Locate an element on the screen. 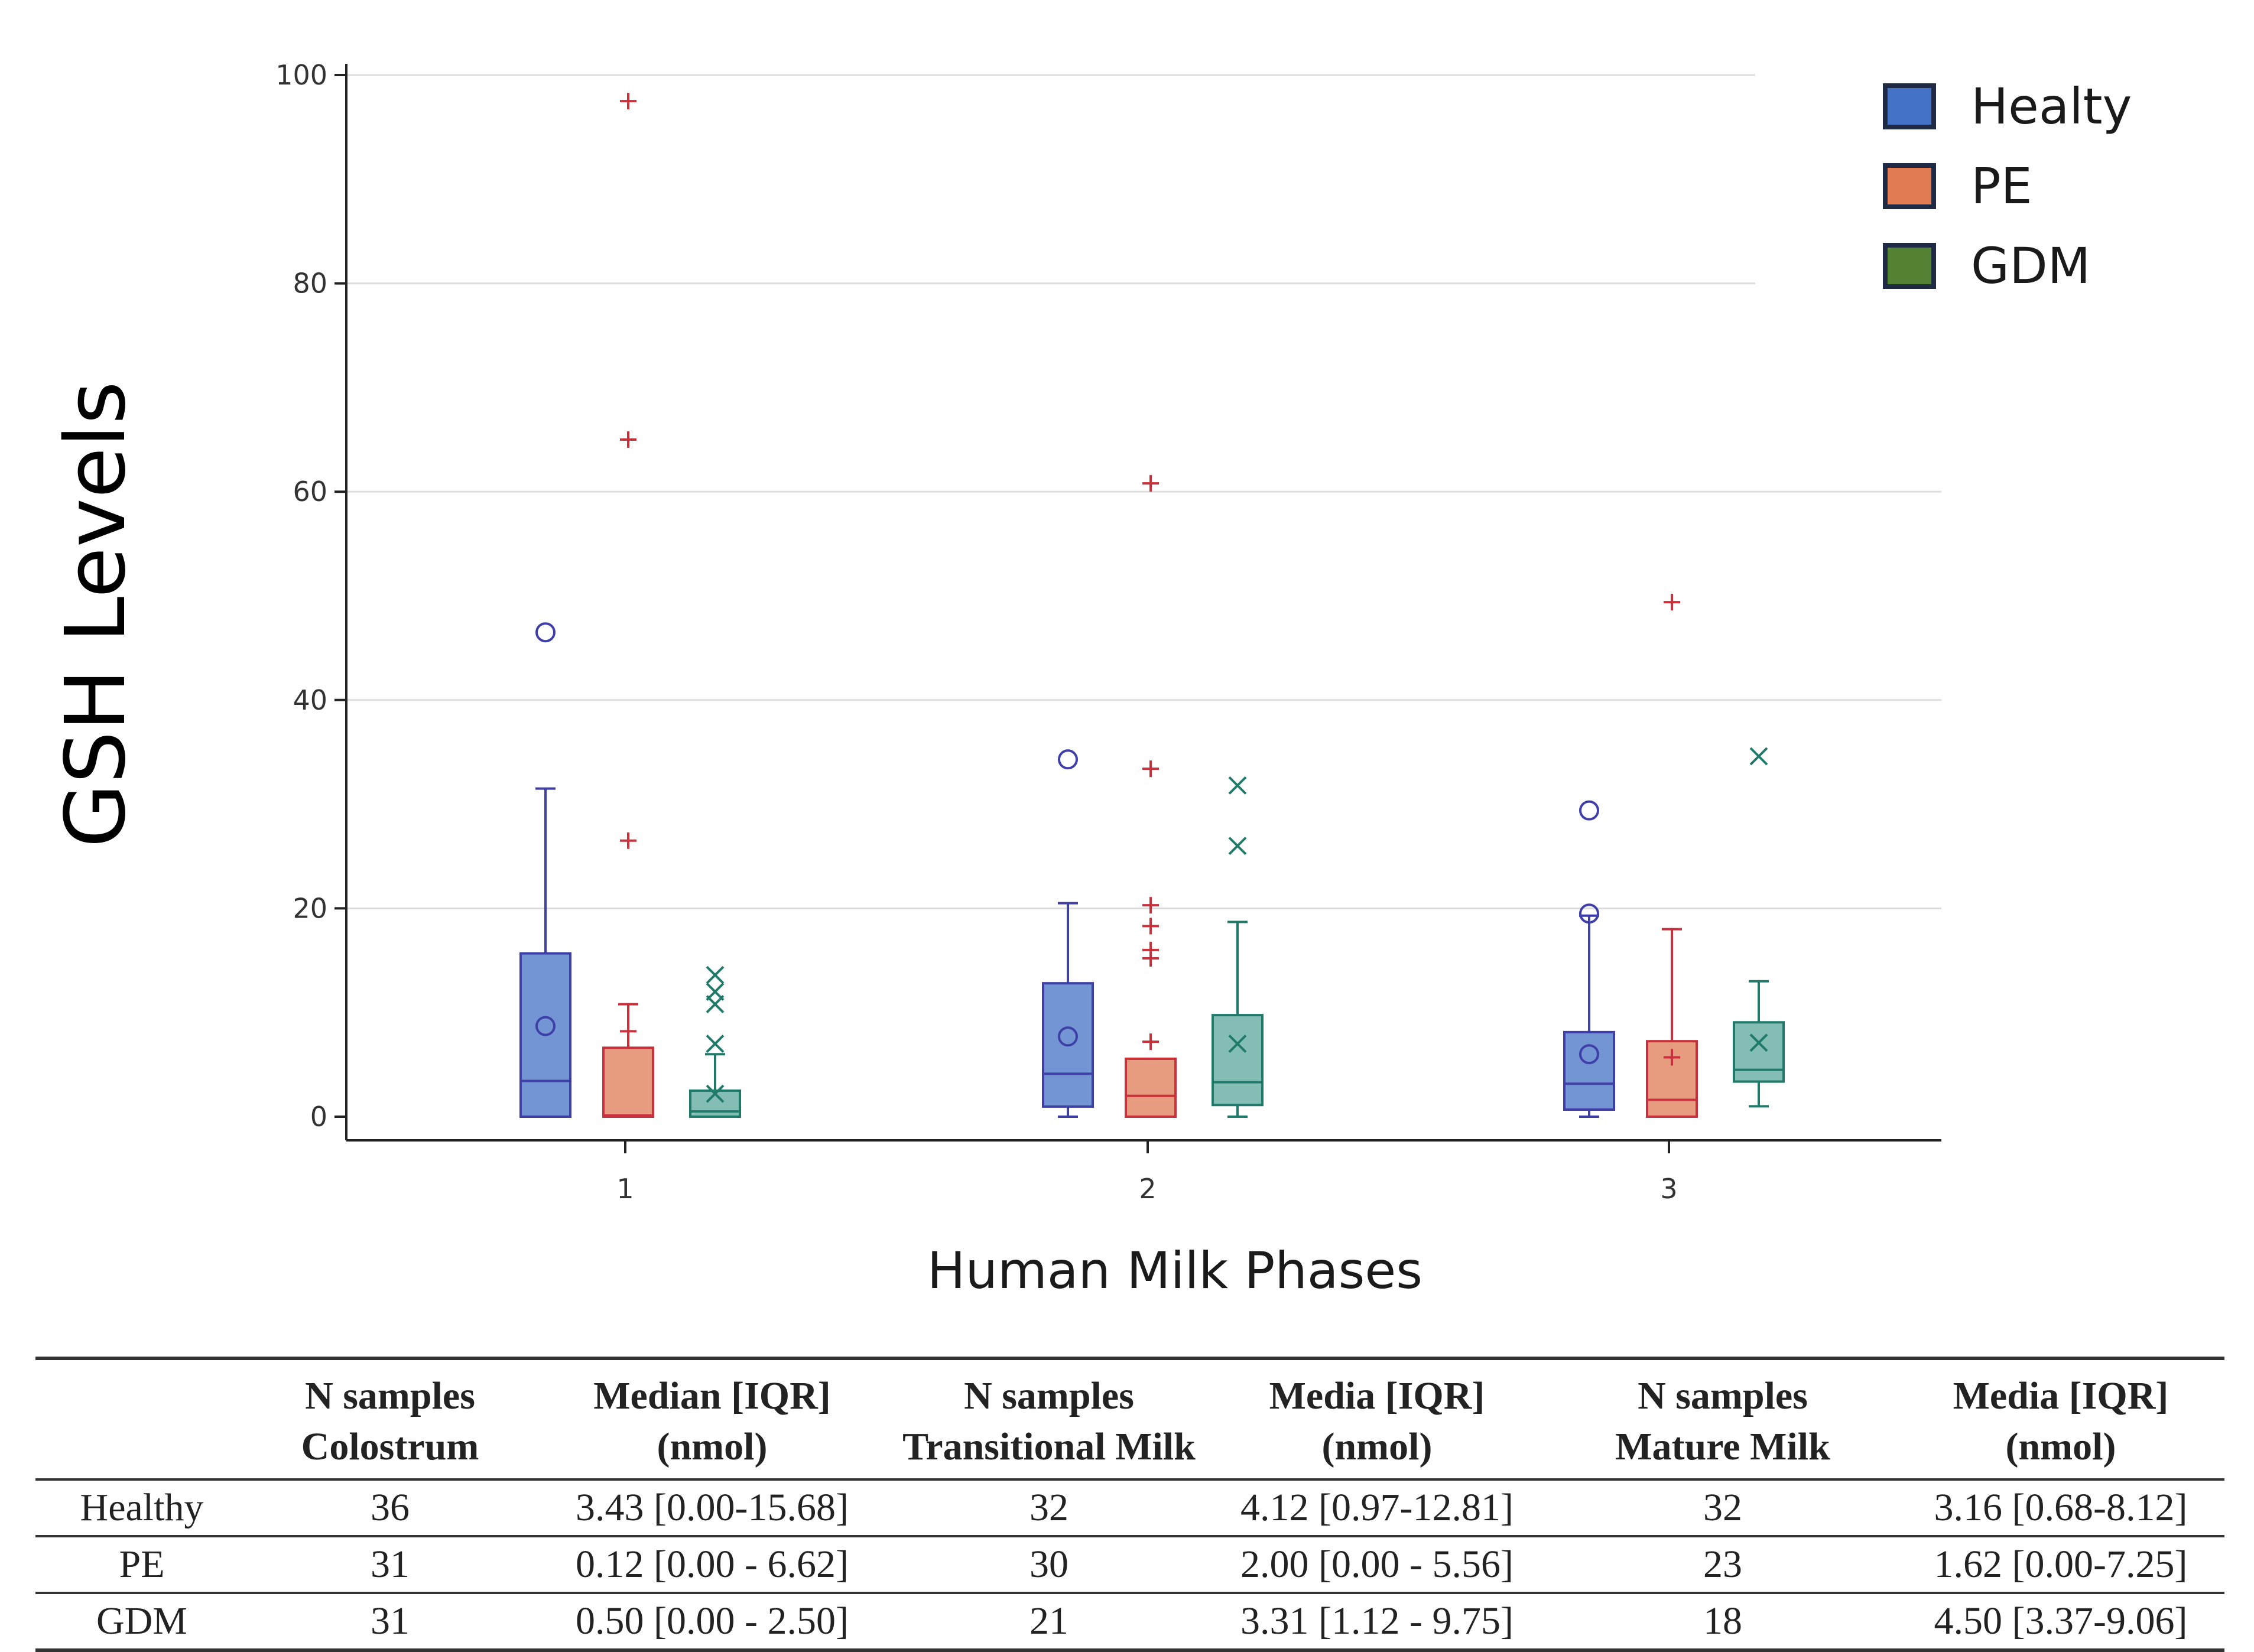 The width and height of the screenshot is (2254, 1652). table-cell: 2.00 [0.00 - 5.56] is located at coordinates (1377, 1564).